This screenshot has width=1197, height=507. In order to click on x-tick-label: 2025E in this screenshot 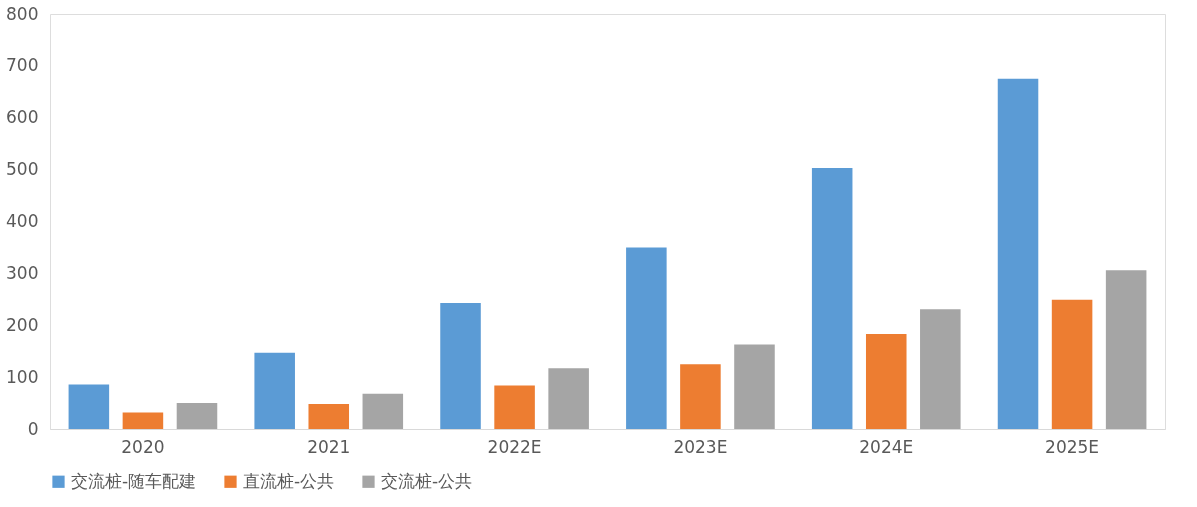, I will do `click(1072, 446)`.